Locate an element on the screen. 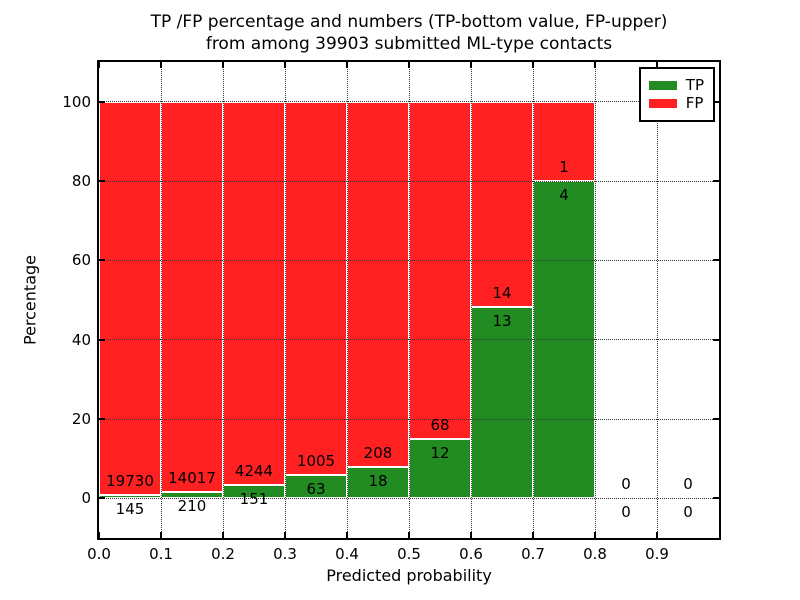  fp-swatch-icon is located at coordinates (662, 103).